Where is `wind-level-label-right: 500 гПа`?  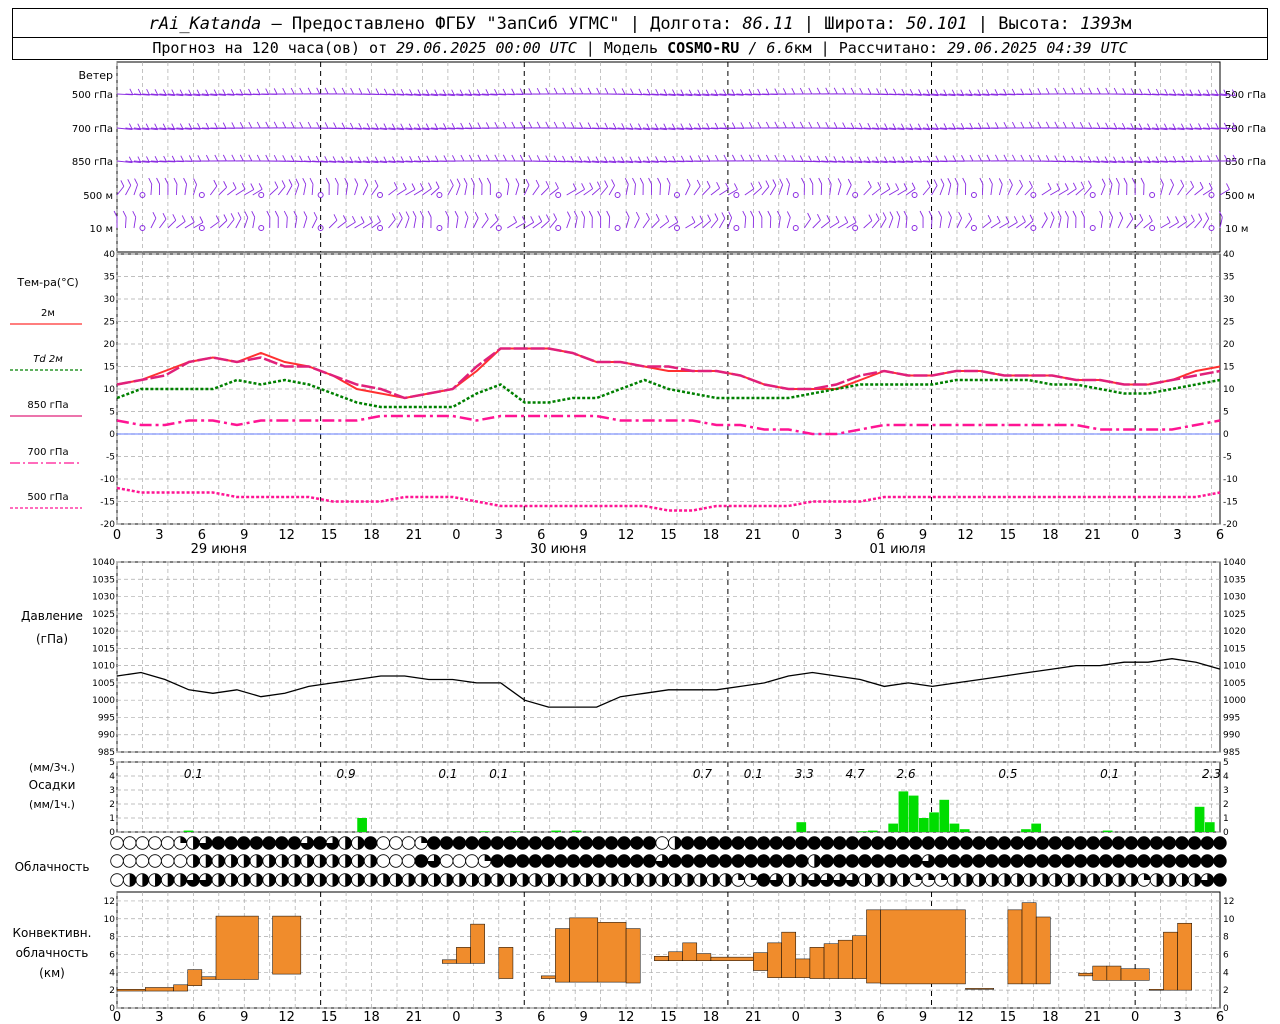
wind-level-label-right: 500 гПа is located at coordinates (1245, 95).